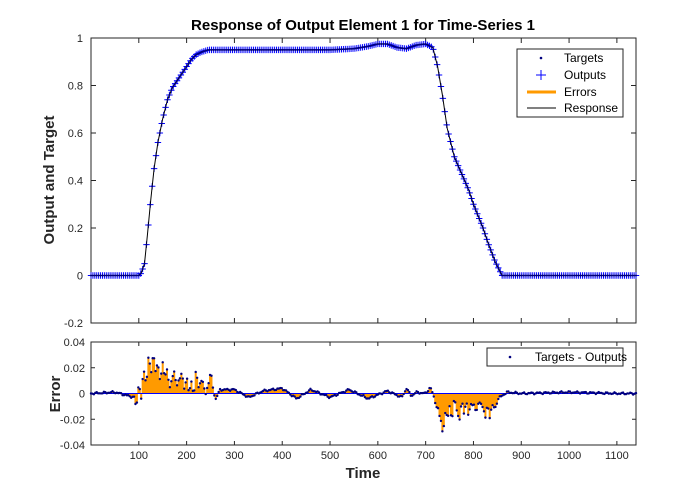 This screenshot has height=500, width=700. I want to click on error-x-tick-label: 300, so click(234, 456).